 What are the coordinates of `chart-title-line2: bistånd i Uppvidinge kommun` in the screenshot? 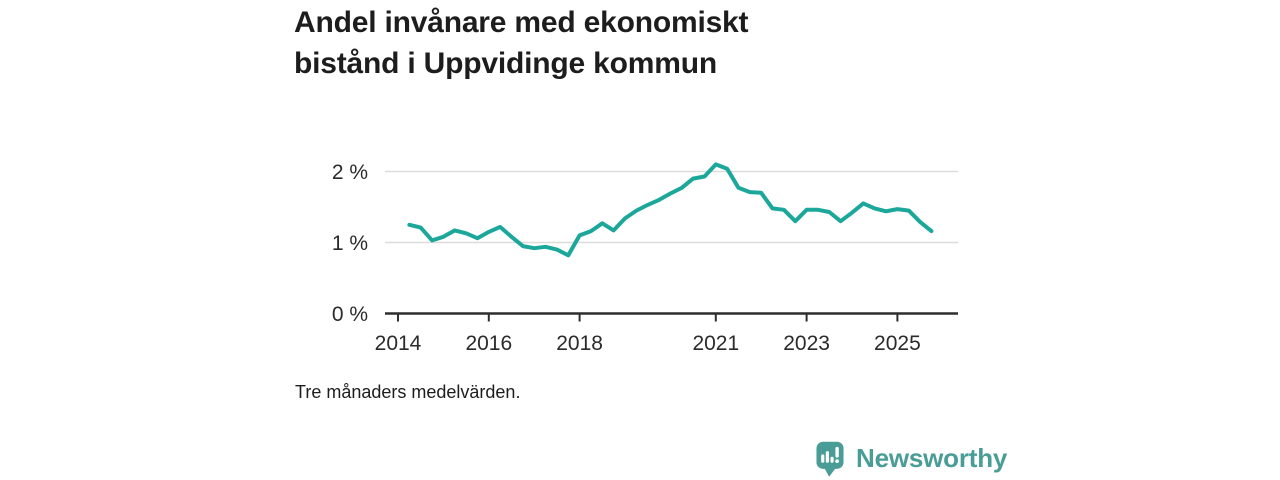 It's located at (505, 63).